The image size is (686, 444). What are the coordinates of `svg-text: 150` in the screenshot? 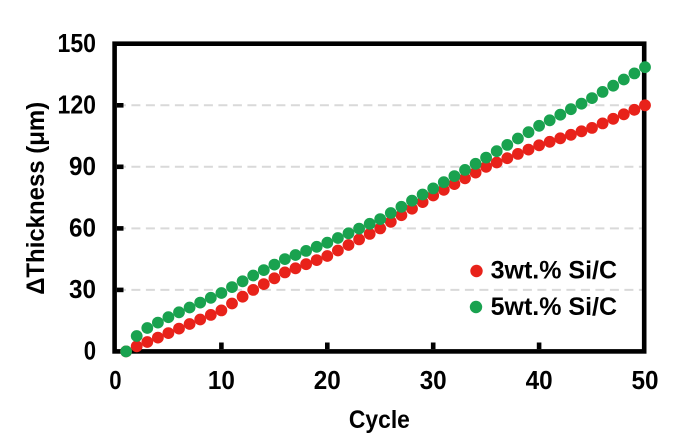 It's located at (77, 43).